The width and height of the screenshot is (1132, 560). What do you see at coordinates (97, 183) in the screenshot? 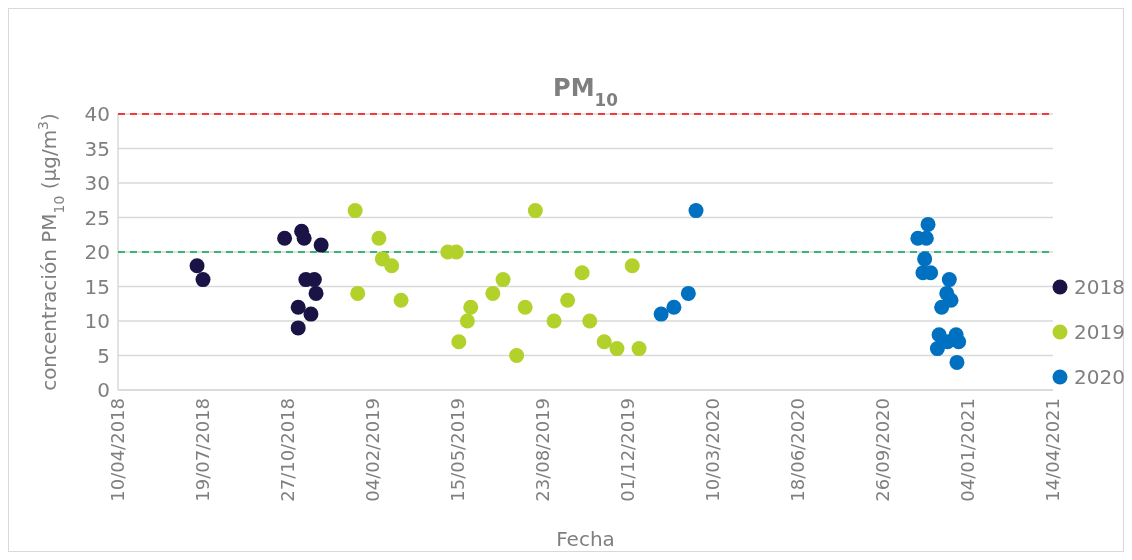
I see `y-tick-label: 30` at bounding box center [97, 183].